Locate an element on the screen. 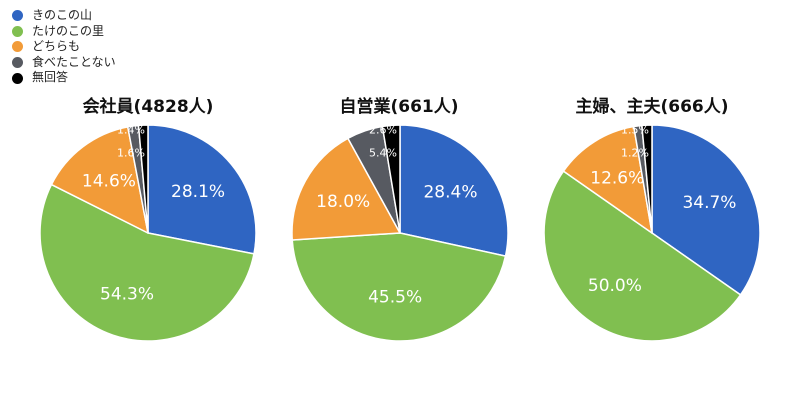  pie-slice-homemaker-no-answer is located at coordinates (647, 179).